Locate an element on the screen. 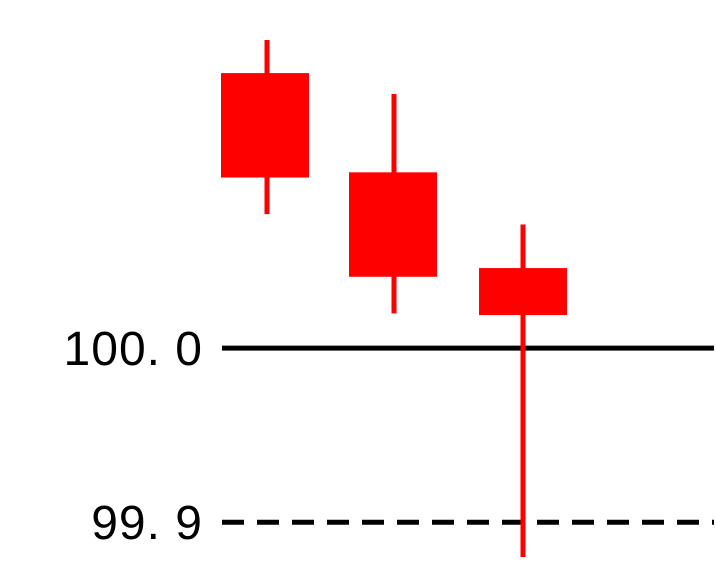 The image size is (716, 577). tick-labels: 100. 0 99. 9 is located at coordinates (133, 436).